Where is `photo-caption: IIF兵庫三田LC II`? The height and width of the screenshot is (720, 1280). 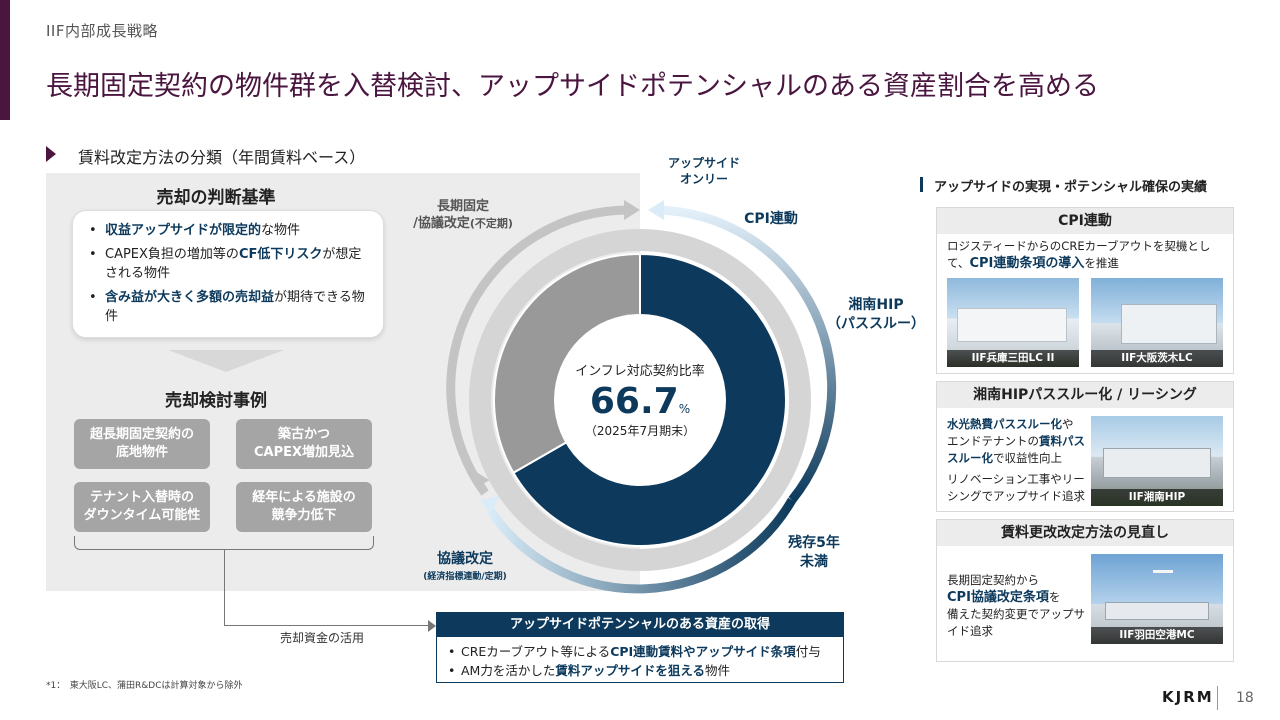 photo-caption: IIF兵庫三田LC II is located at coordinates (1013, 358).